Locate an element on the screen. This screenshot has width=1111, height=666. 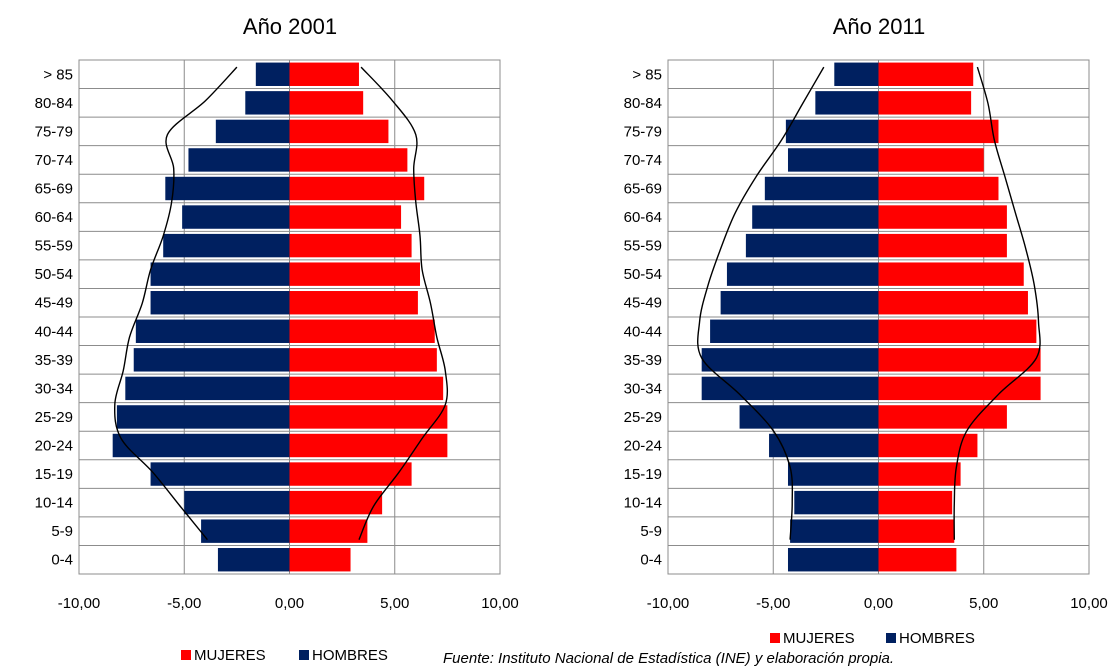
y-tick-label: 30-34 is located at coordinates (643, 388).